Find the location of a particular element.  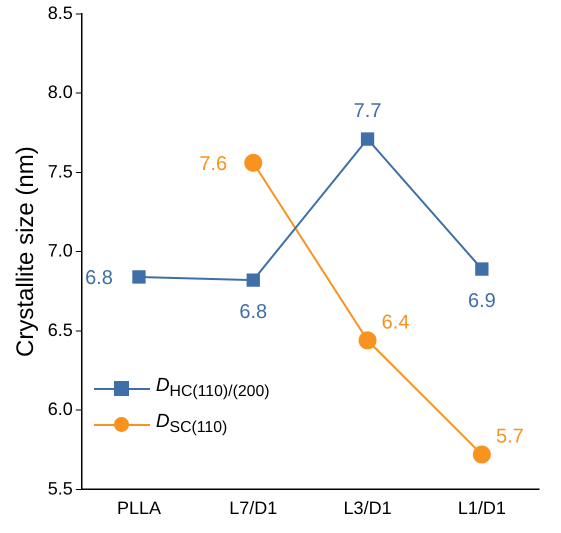

x-tick-label: L1/D1 is located at coordinates (482, 508).